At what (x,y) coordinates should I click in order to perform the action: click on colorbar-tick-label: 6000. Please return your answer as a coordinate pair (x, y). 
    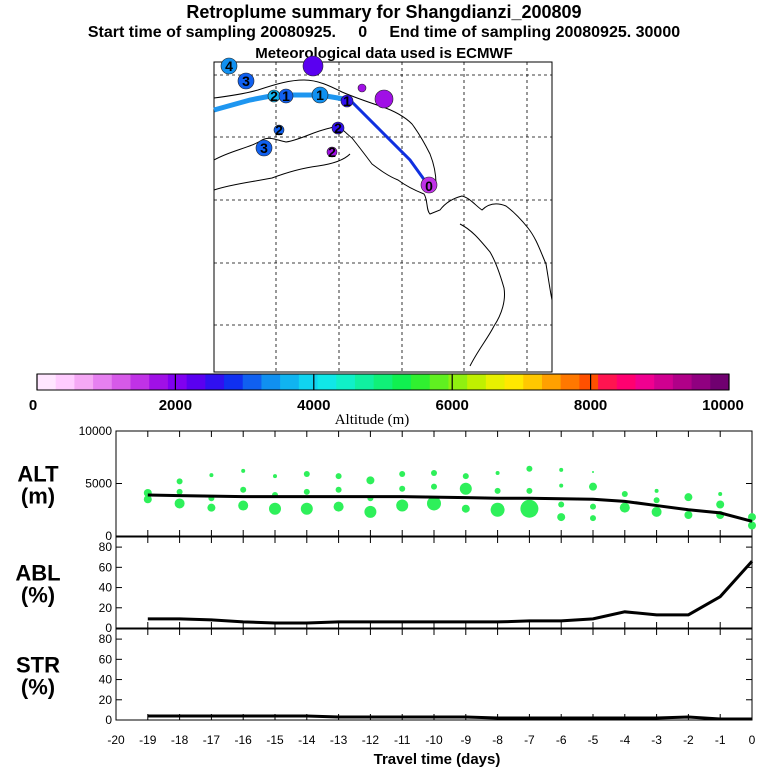
    Looking at the image, I should click on (452, 405).